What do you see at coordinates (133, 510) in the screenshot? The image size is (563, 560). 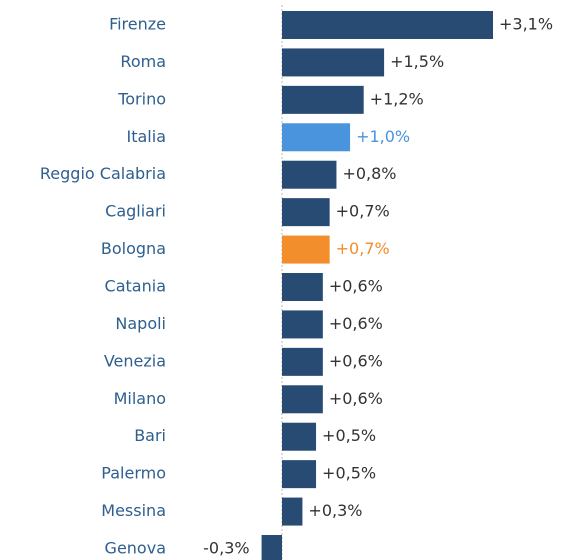 I see `category-label: Messina` at bounding box center [133, 510].